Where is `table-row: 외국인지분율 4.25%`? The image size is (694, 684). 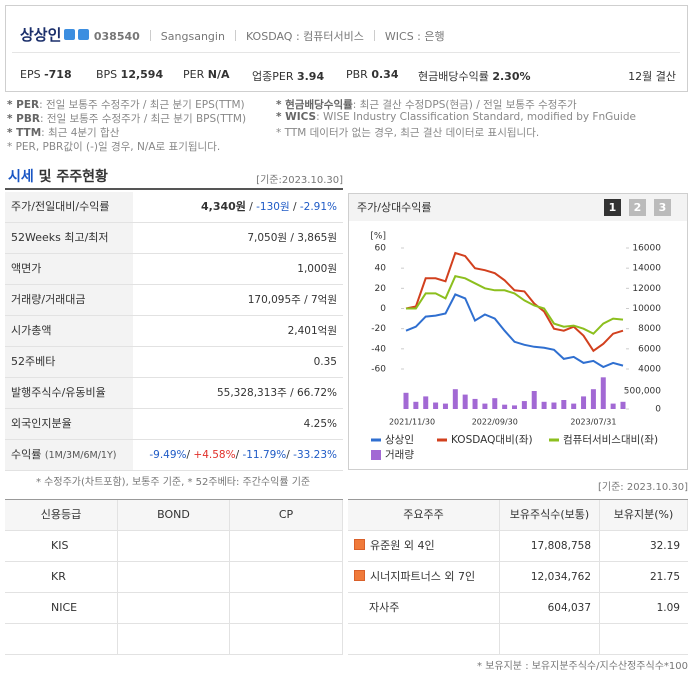 table-row: 외국인지분율 4.25% is located at coordinates (174, 424).